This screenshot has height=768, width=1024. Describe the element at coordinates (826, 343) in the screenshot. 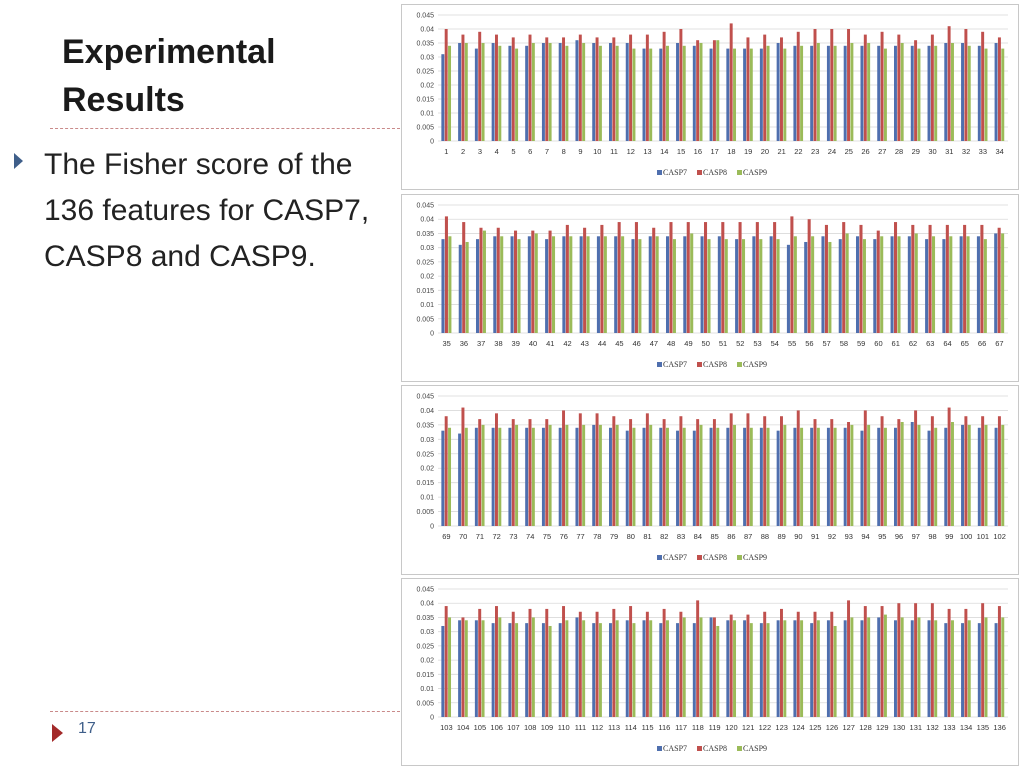

I see `x-tick-label: 57` at that location.